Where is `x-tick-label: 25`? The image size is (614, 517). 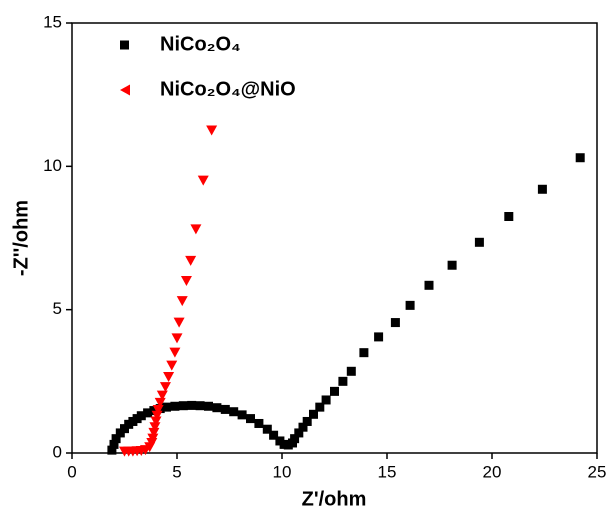 x-tick-label: 25 is located at coordinates (597, 471).